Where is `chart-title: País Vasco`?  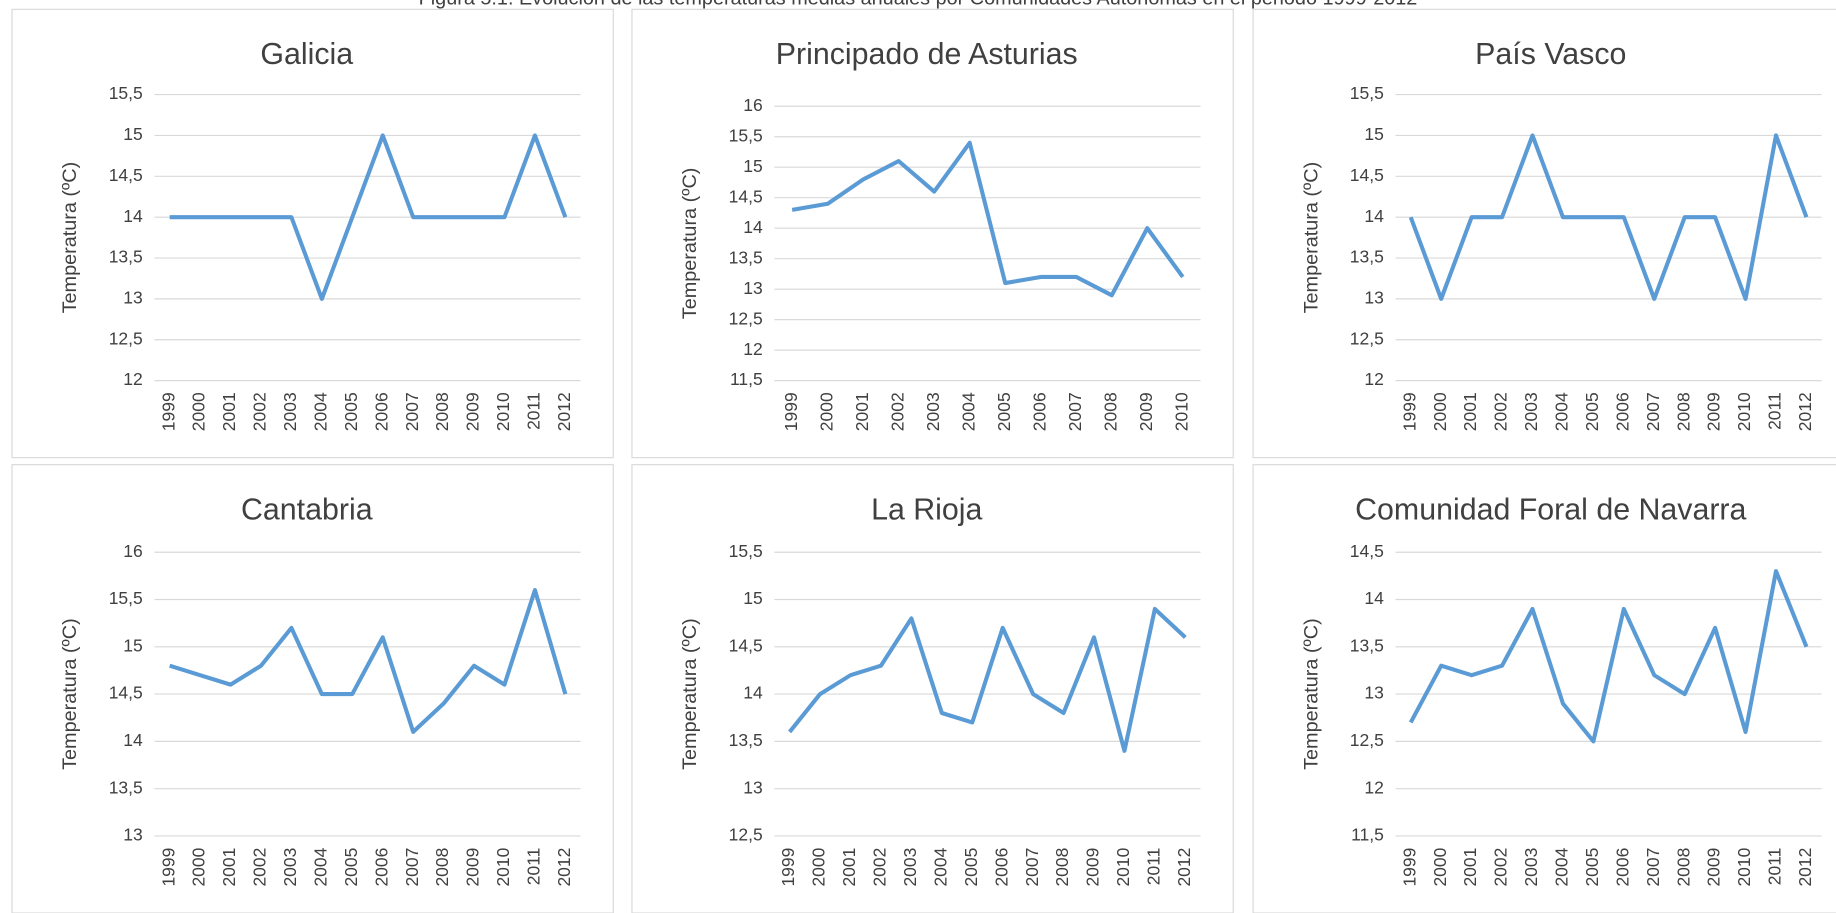
chart-title: País Vasco is located at coordinates (1550, 54).